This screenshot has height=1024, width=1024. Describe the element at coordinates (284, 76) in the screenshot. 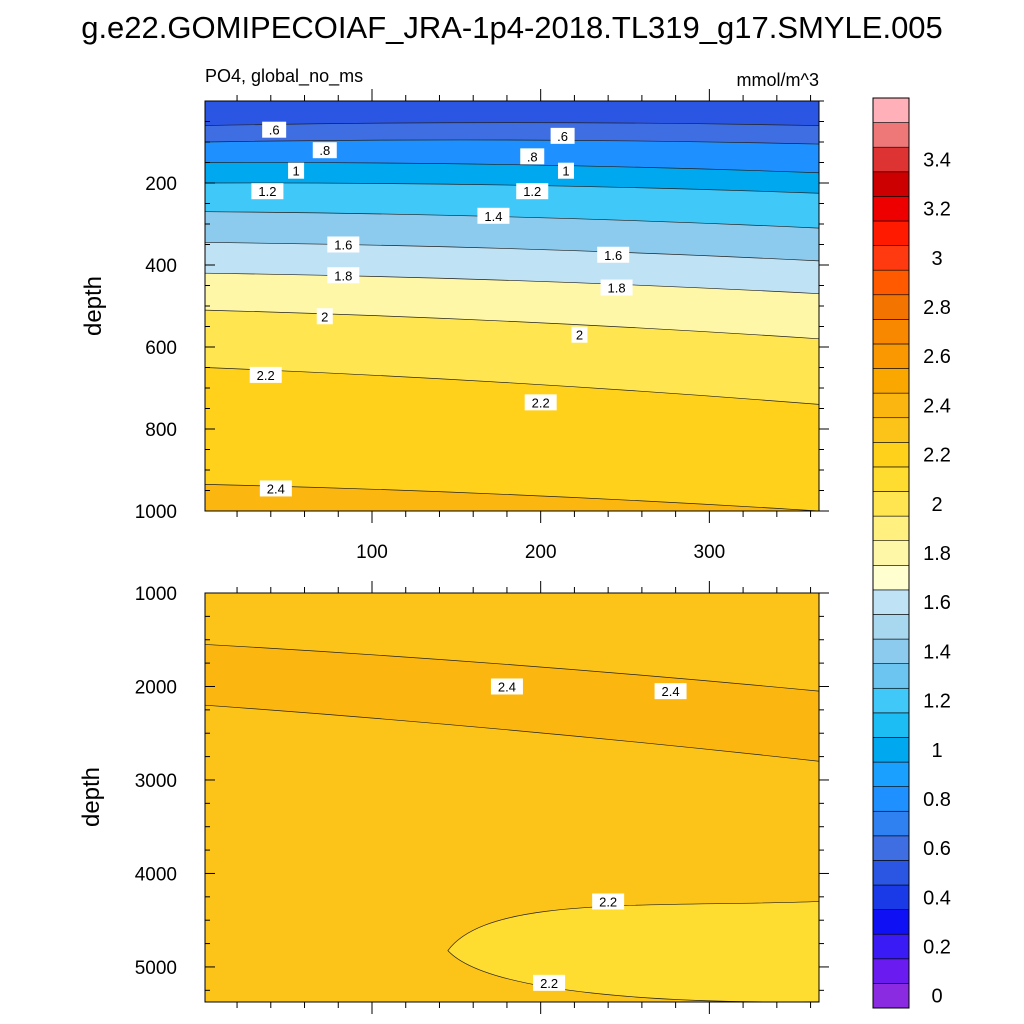

I see `variable-label: PO4, global_no_ms` at that location.